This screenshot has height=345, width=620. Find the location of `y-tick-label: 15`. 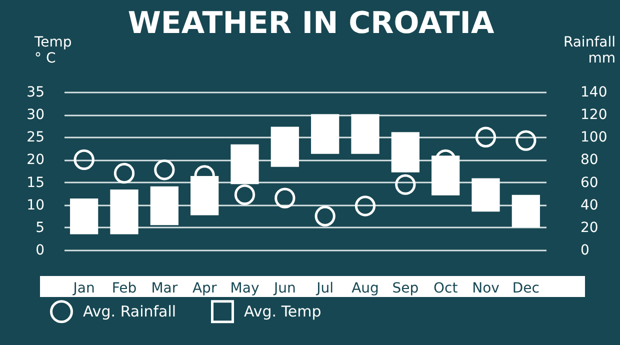

y-tick-label: 15 is located at coordinates (35, 182).